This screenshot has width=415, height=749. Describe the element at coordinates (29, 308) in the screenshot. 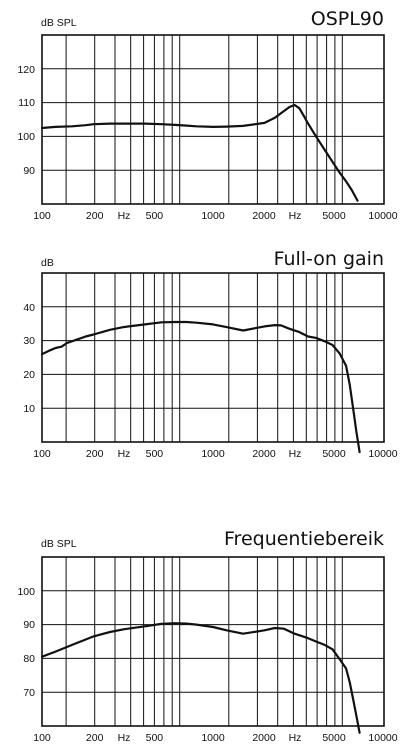

I see `y-tick-label: 40` at that location.